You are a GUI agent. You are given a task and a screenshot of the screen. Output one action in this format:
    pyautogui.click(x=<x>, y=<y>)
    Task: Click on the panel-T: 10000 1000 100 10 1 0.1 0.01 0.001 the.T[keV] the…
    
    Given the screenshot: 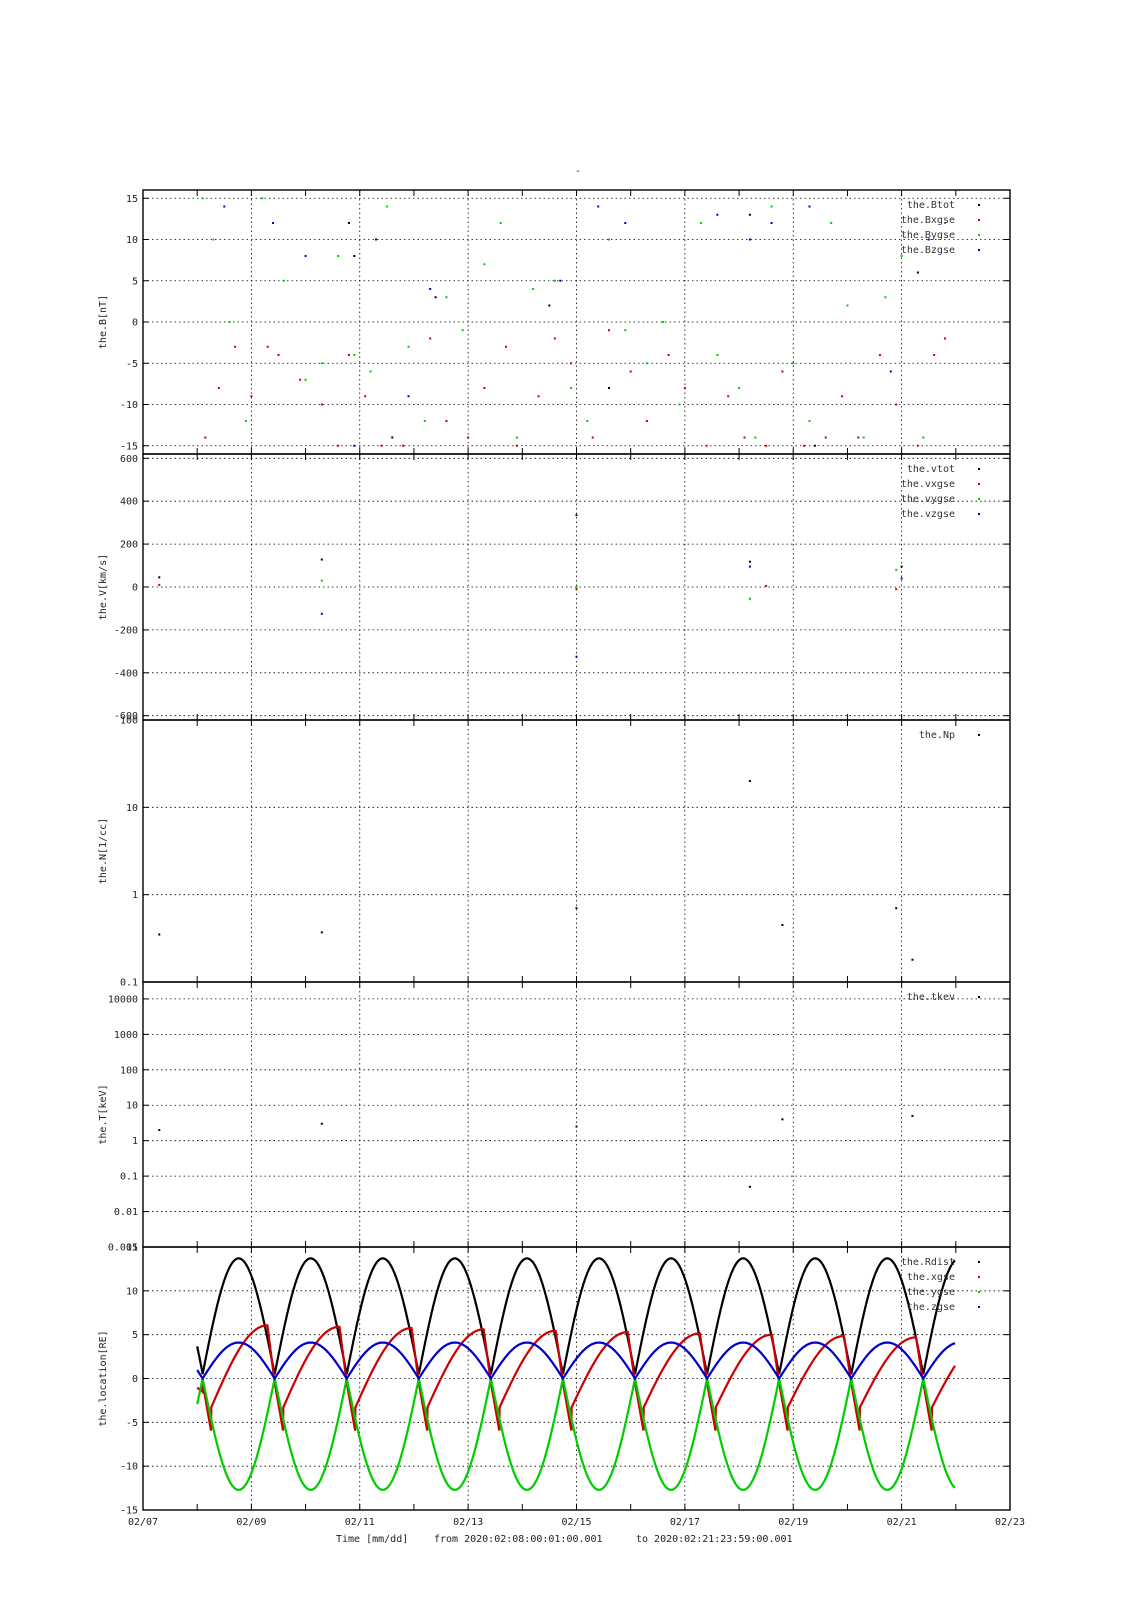 What is the action you would take?
    pyautogui.click(x=554, y=1117)
    